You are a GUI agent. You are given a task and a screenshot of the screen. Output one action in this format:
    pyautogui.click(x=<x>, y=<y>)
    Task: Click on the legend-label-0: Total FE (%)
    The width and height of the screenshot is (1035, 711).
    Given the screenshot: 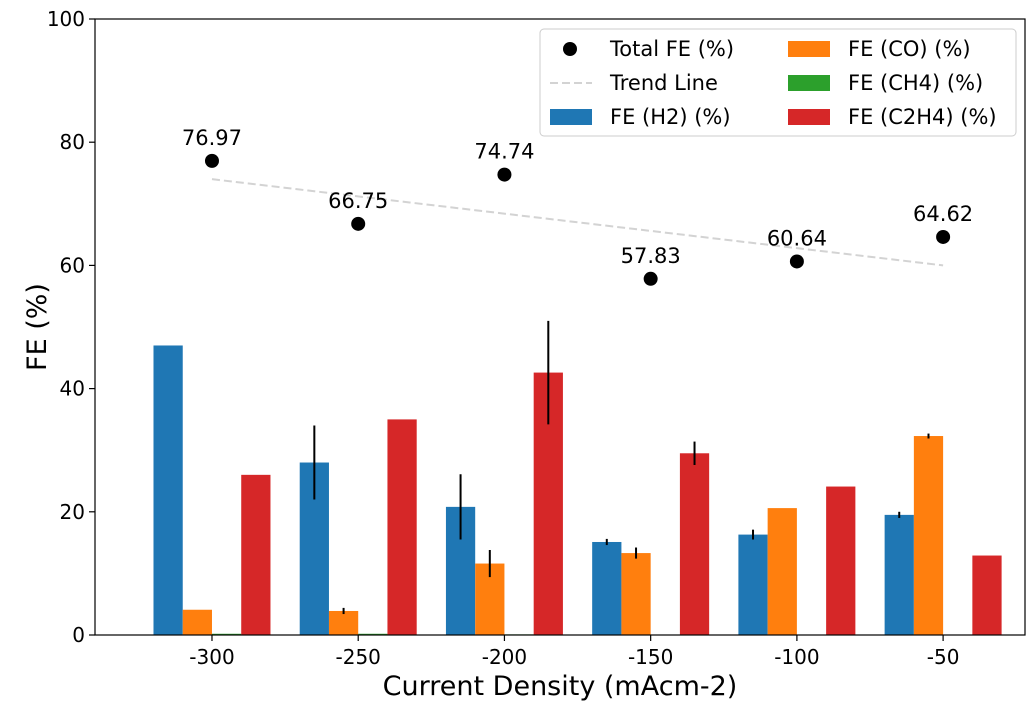 What is the action you would take?
    pyautogui.click(x=671, y=49)
    